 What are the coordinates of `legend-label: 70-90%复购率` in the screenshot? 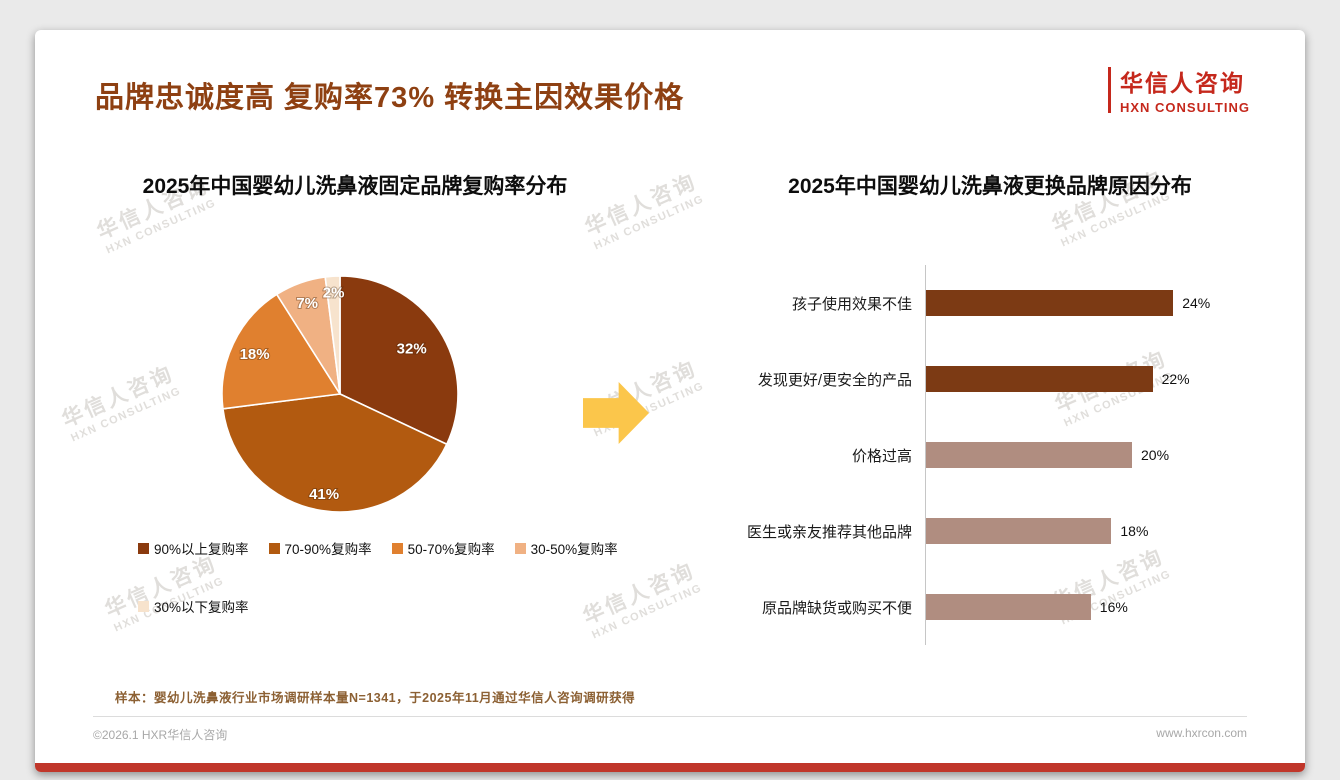 It's located at (328, 549).